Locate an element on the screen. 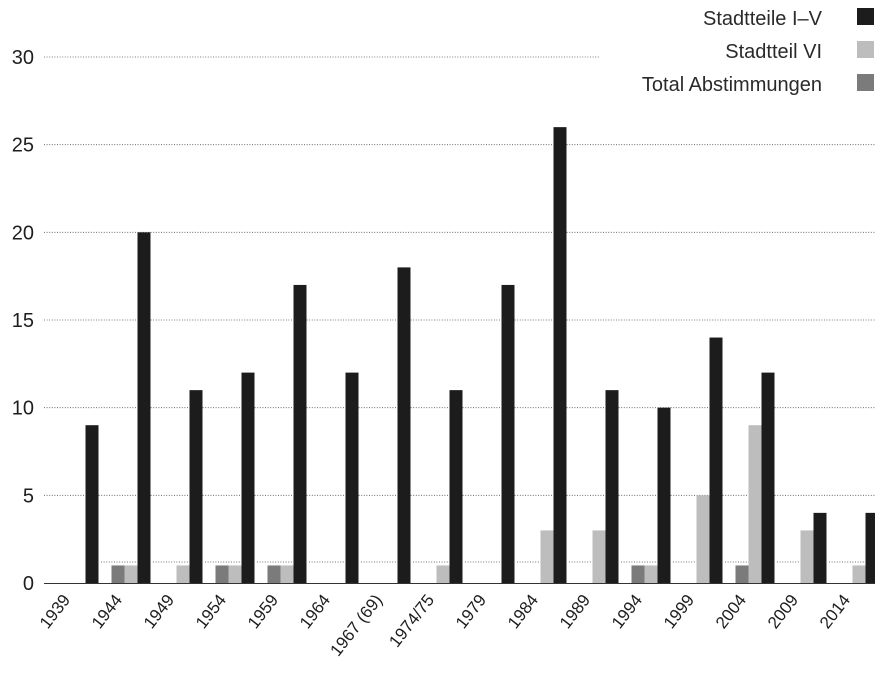  x-tick-label: 1994 is located at coordinates (627, 612).